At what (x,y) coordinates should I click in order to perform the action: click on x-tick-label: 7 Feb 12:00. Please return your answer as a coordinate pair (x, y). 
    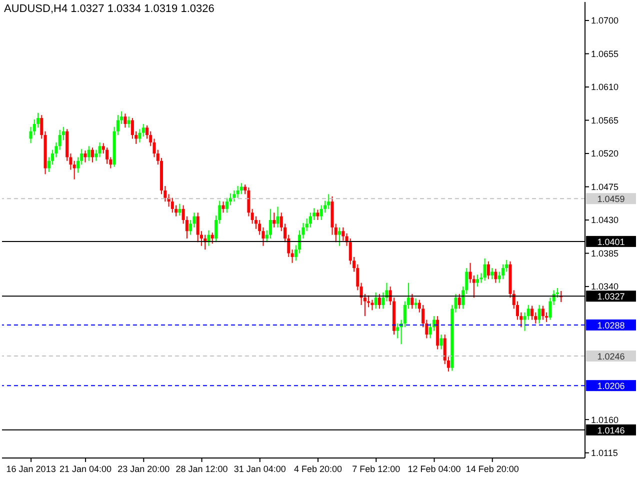
    Looking at the image, I should click on (376, 469).